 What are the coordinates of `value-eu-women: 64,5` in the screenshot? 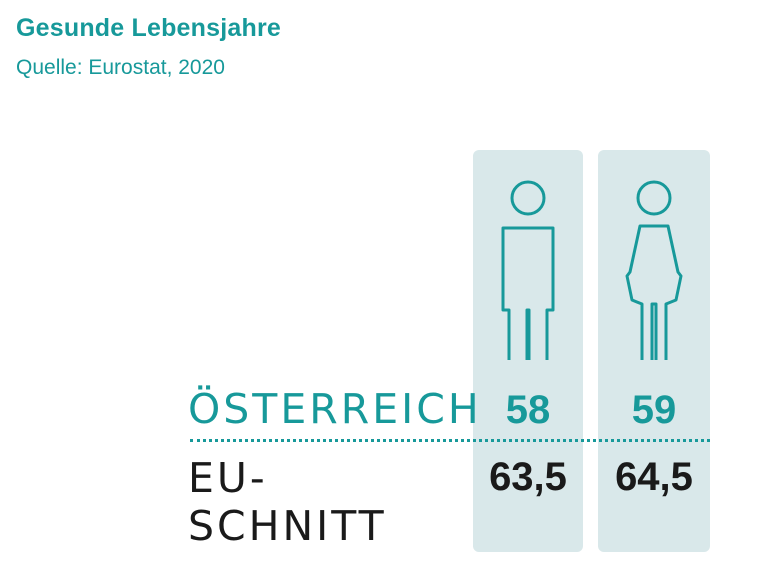 It's located at (654, 477).